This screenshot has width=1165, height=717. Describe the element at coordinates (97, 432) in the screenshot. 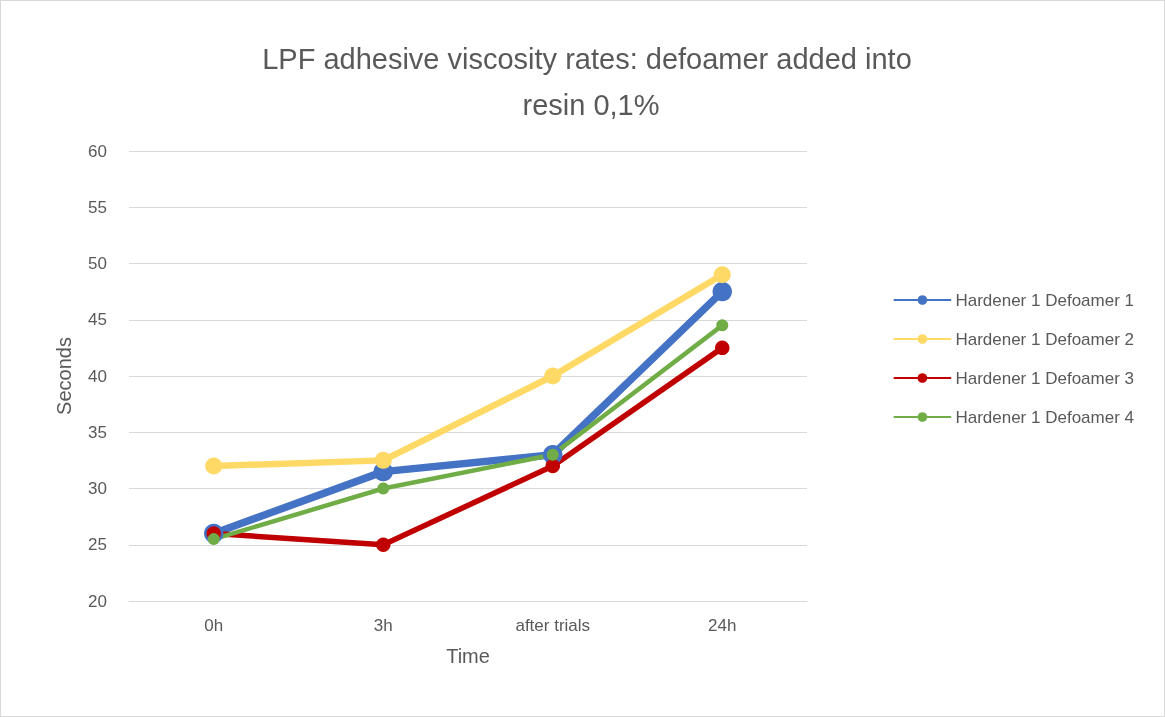

I see `y-tick-label: 35` at that location.